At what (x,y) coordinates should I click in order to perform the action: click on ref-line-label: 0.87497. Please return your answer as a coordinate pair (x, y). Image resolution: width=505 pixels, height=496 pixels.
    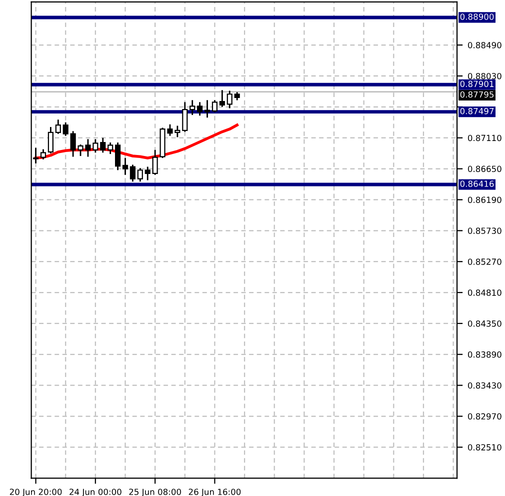
    Looking at the image, I should click on (477, 111).